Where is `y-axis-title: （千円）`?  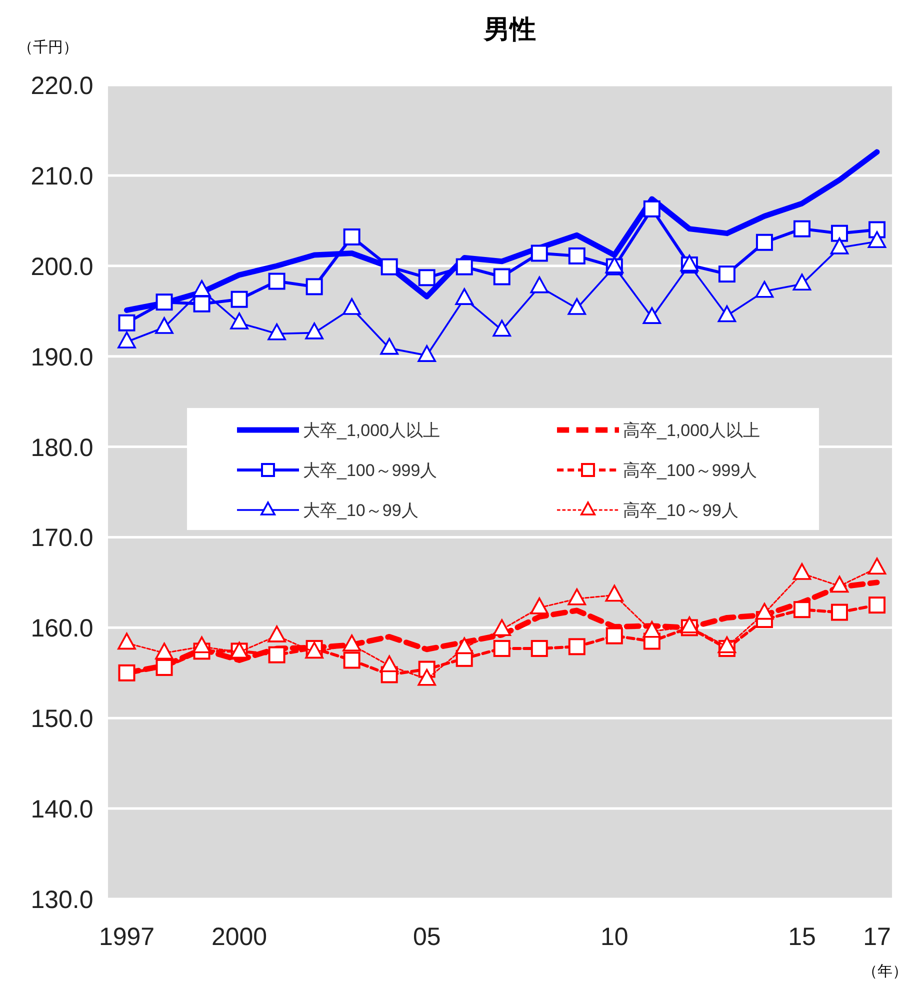
y-axis-title: （千円） is located at coordinates (48, 47).